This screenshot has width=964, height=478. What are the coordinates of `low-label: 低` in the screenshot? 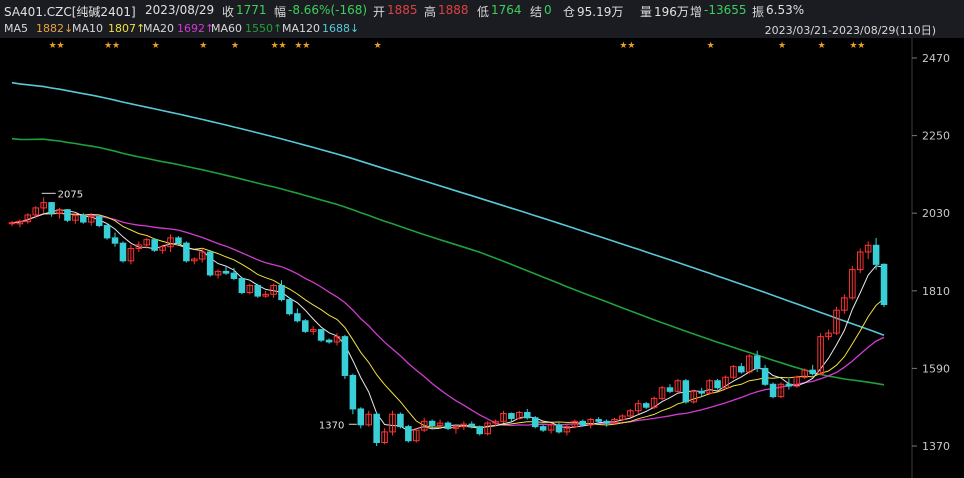 It's located at (483, 12).